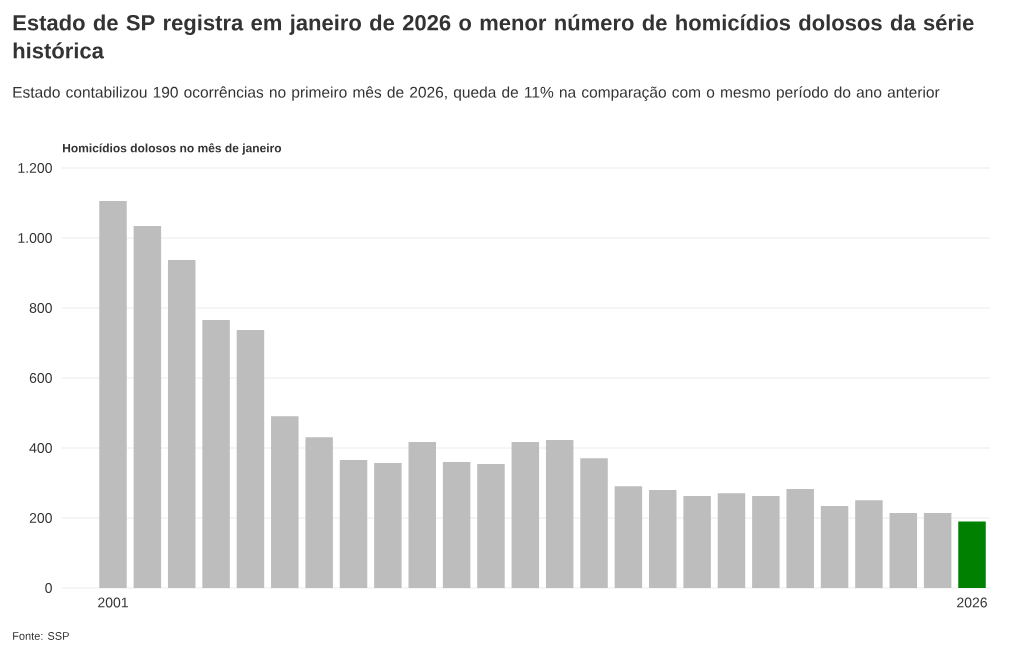 The height and width of the screenshot is (656, 1020). Describe the element at coordinates (972, 602) in the screenshot. I see `x-tick-label: 2026` at that location.